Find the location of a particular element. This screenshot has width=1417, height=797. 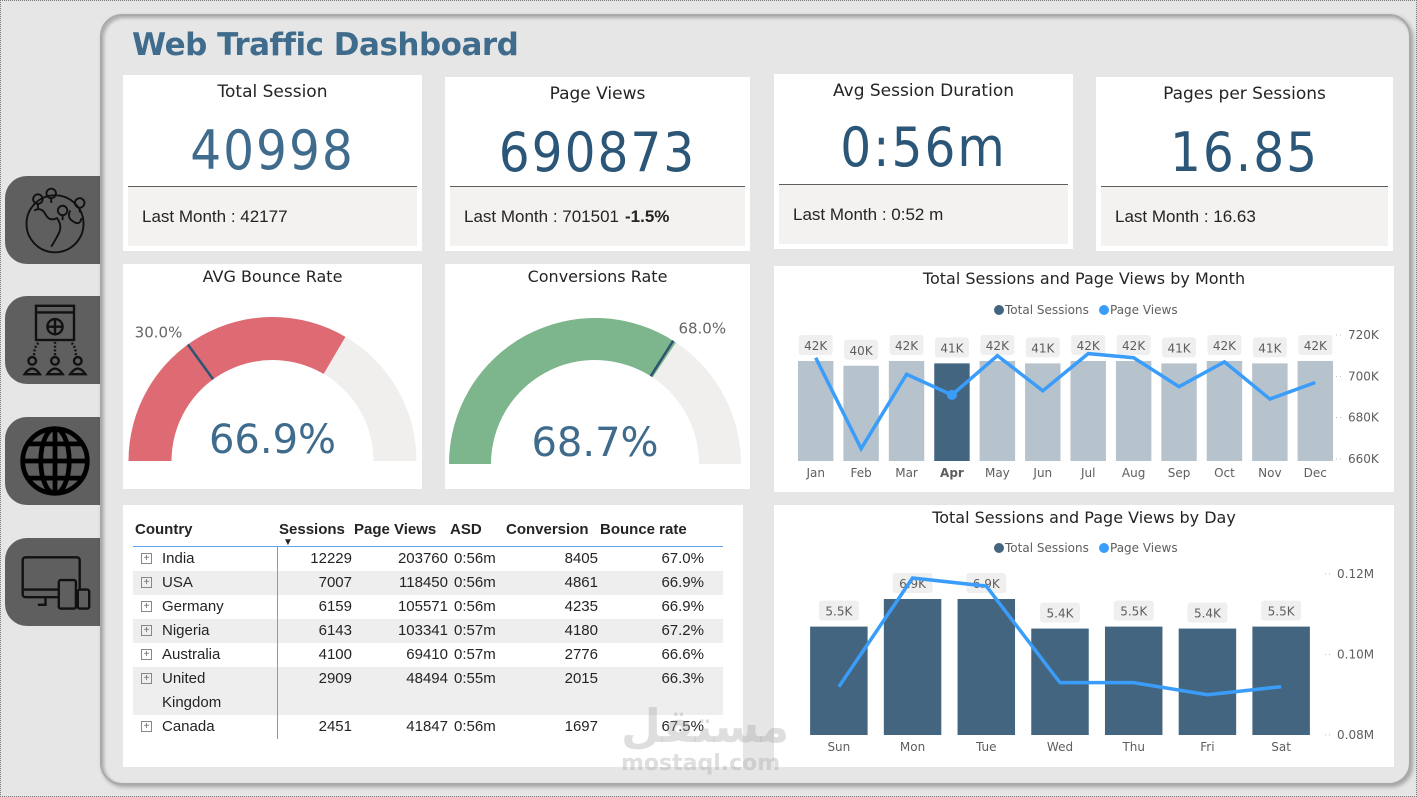

data-label-aug: 42K is located at coordinates (1134, 346).